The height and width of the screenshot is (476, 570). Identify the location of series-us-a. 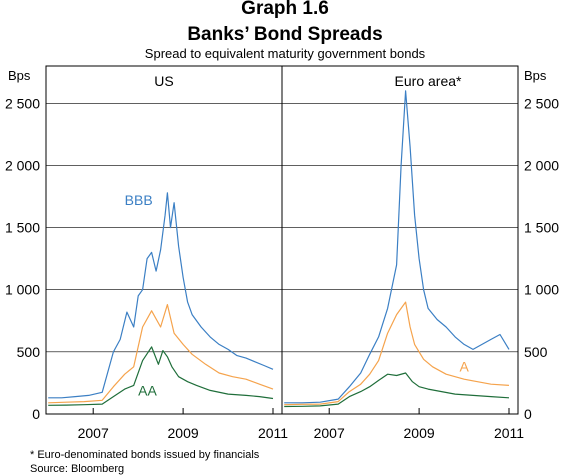
(161, 354).